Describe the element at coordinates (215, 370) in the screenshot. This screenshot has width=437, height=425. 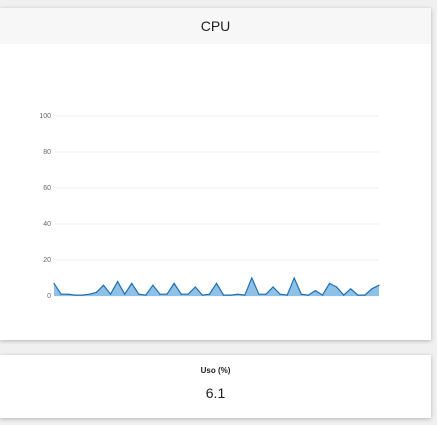
I see `usage-label: Uso (%)` at that location.